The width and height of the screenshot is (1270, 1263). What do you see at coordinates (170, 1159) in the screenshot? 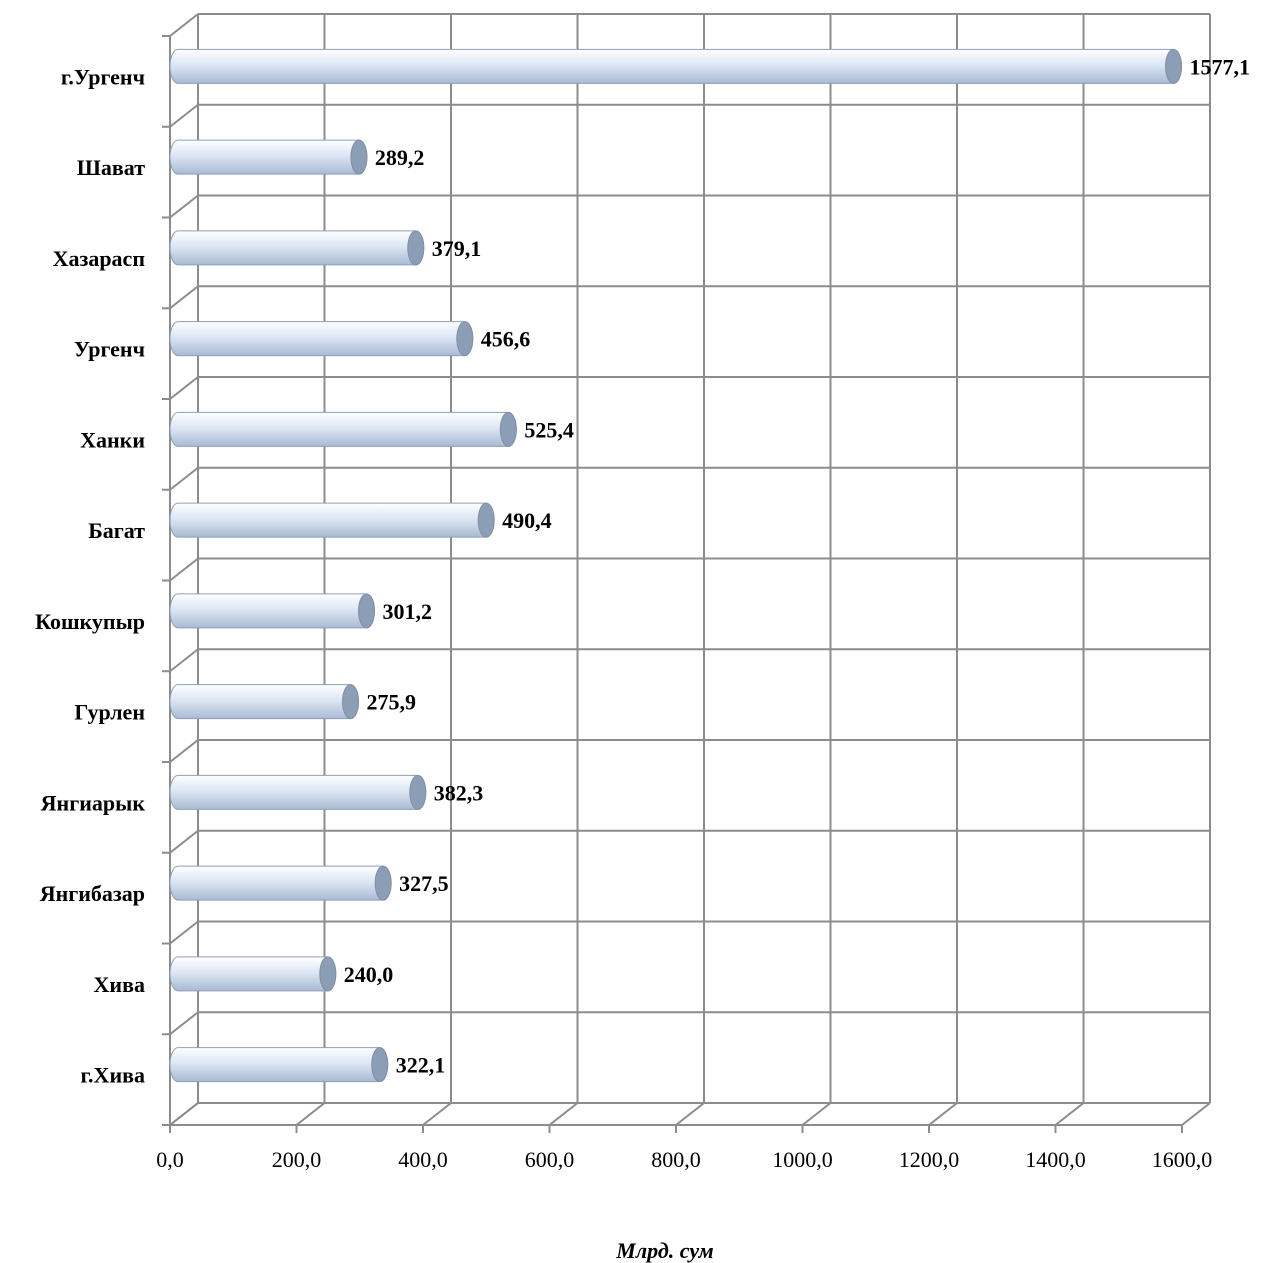
I see `x-tick-label: 0,0` at bounding box center [170, 1159].